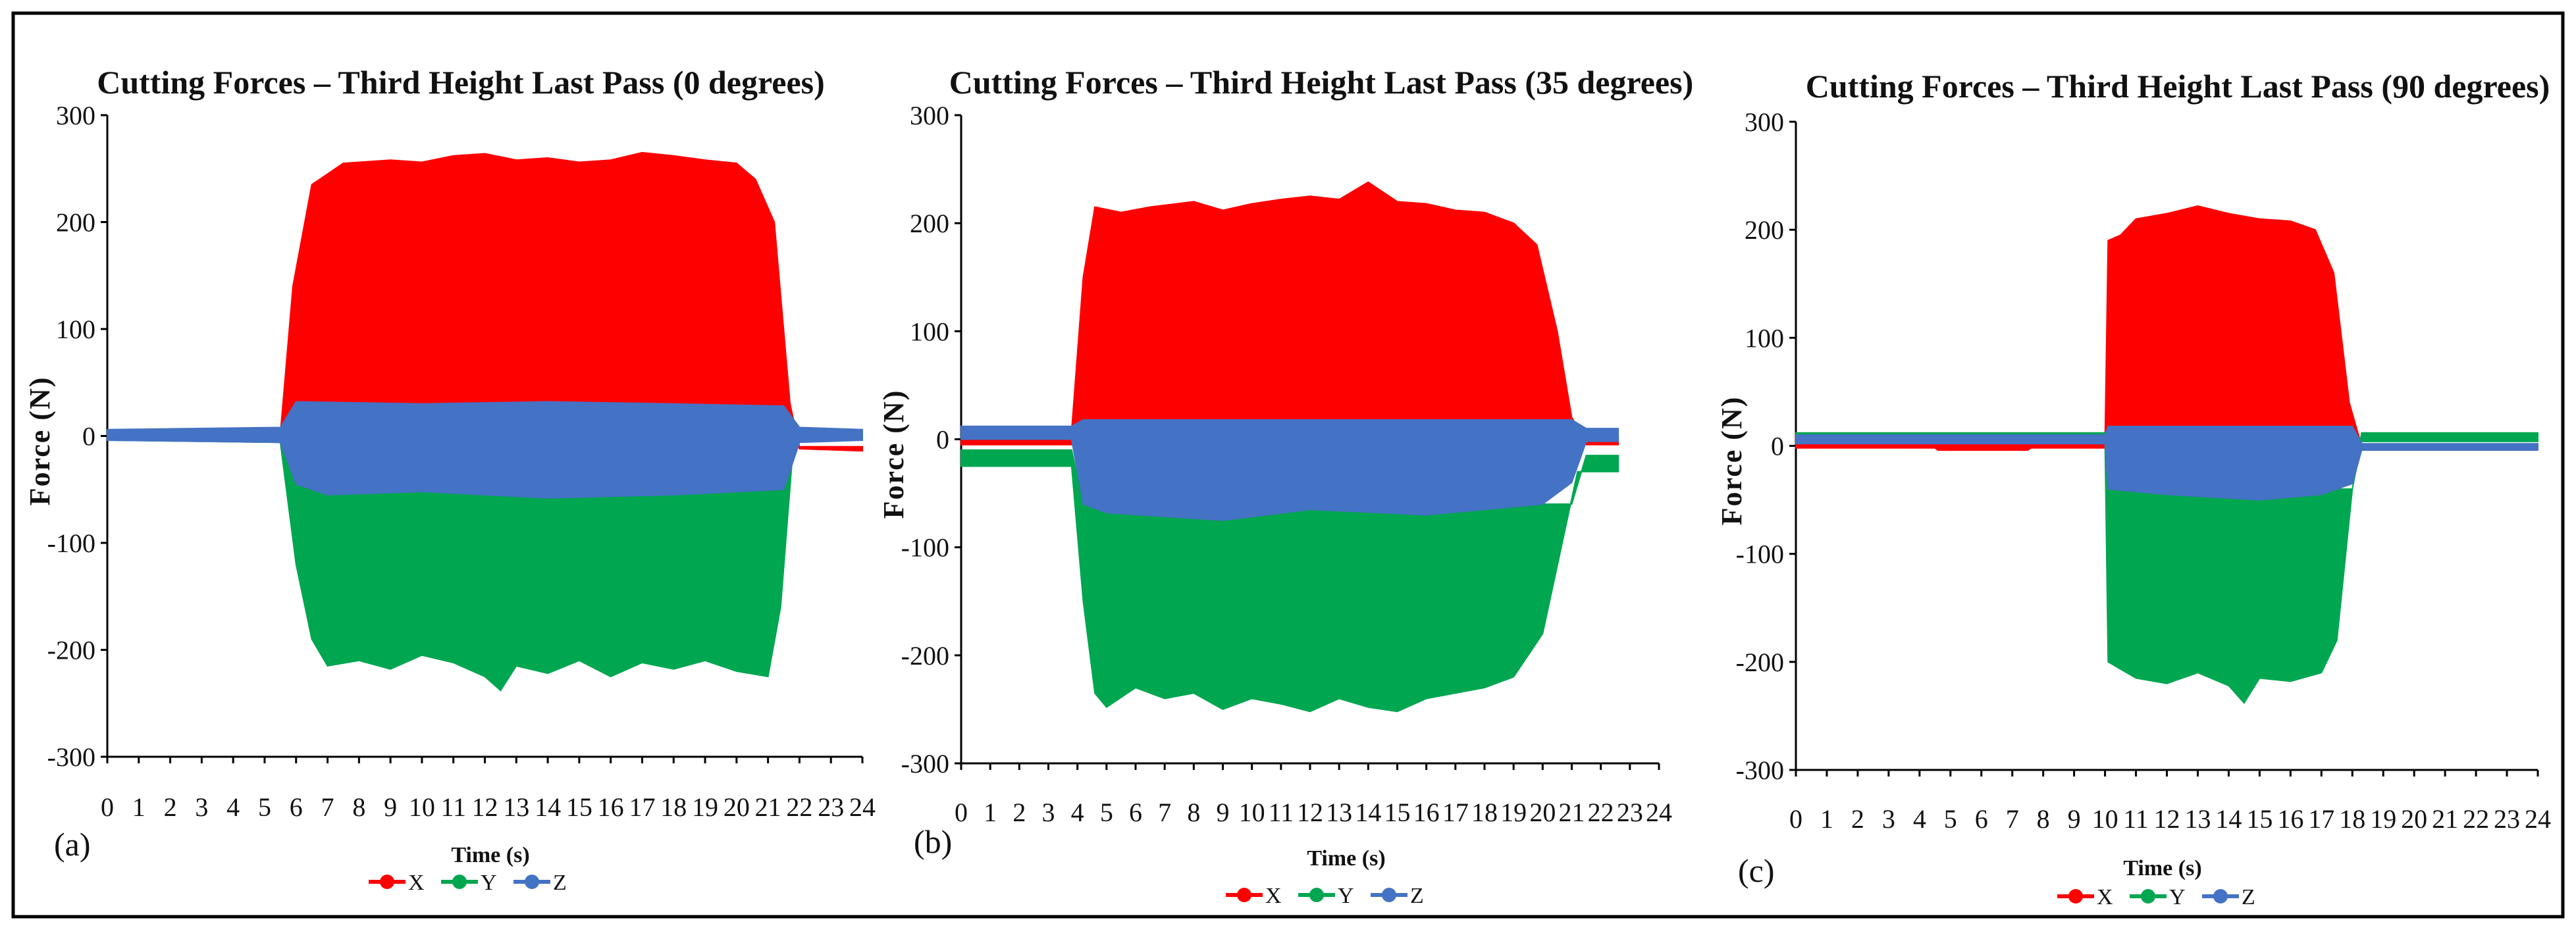  I want to click on panel-c-label: (c), so click(1757, 870).